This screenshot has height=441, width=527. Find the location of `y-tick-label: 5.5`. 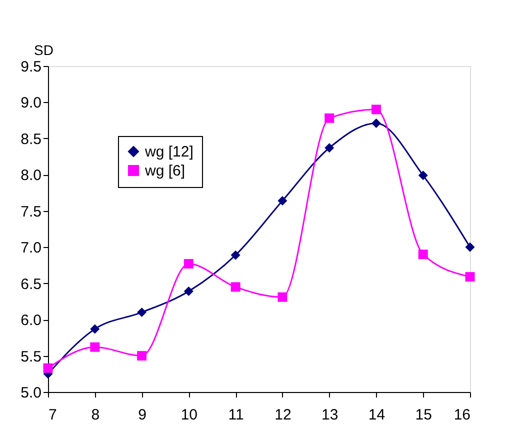

y-tick-label: 5.5 is located at coordinates (31, 357).